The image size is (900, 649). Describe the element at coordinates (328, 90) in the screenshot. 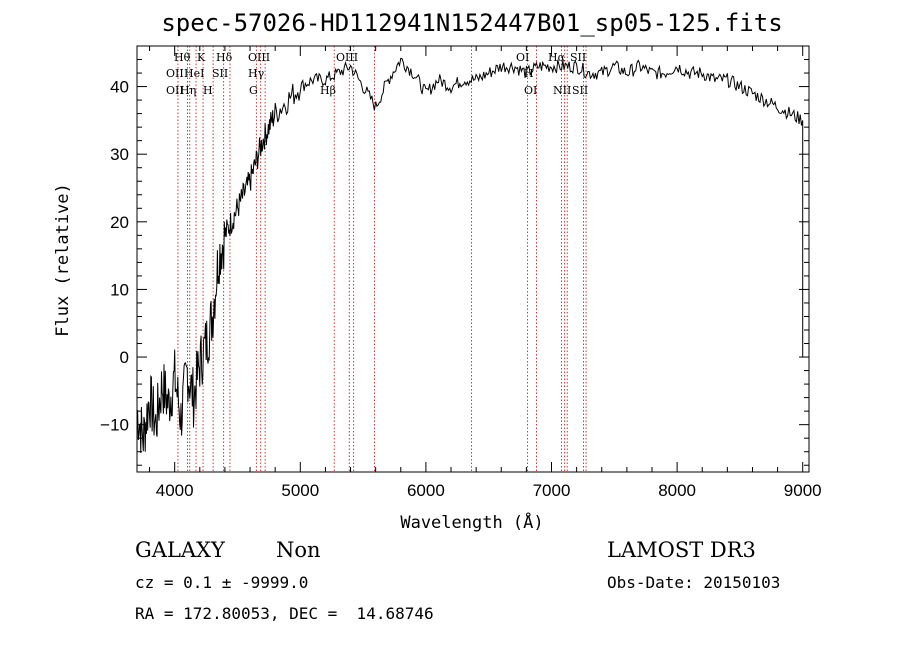

I see `label-h-beta: Hβ` at that location.